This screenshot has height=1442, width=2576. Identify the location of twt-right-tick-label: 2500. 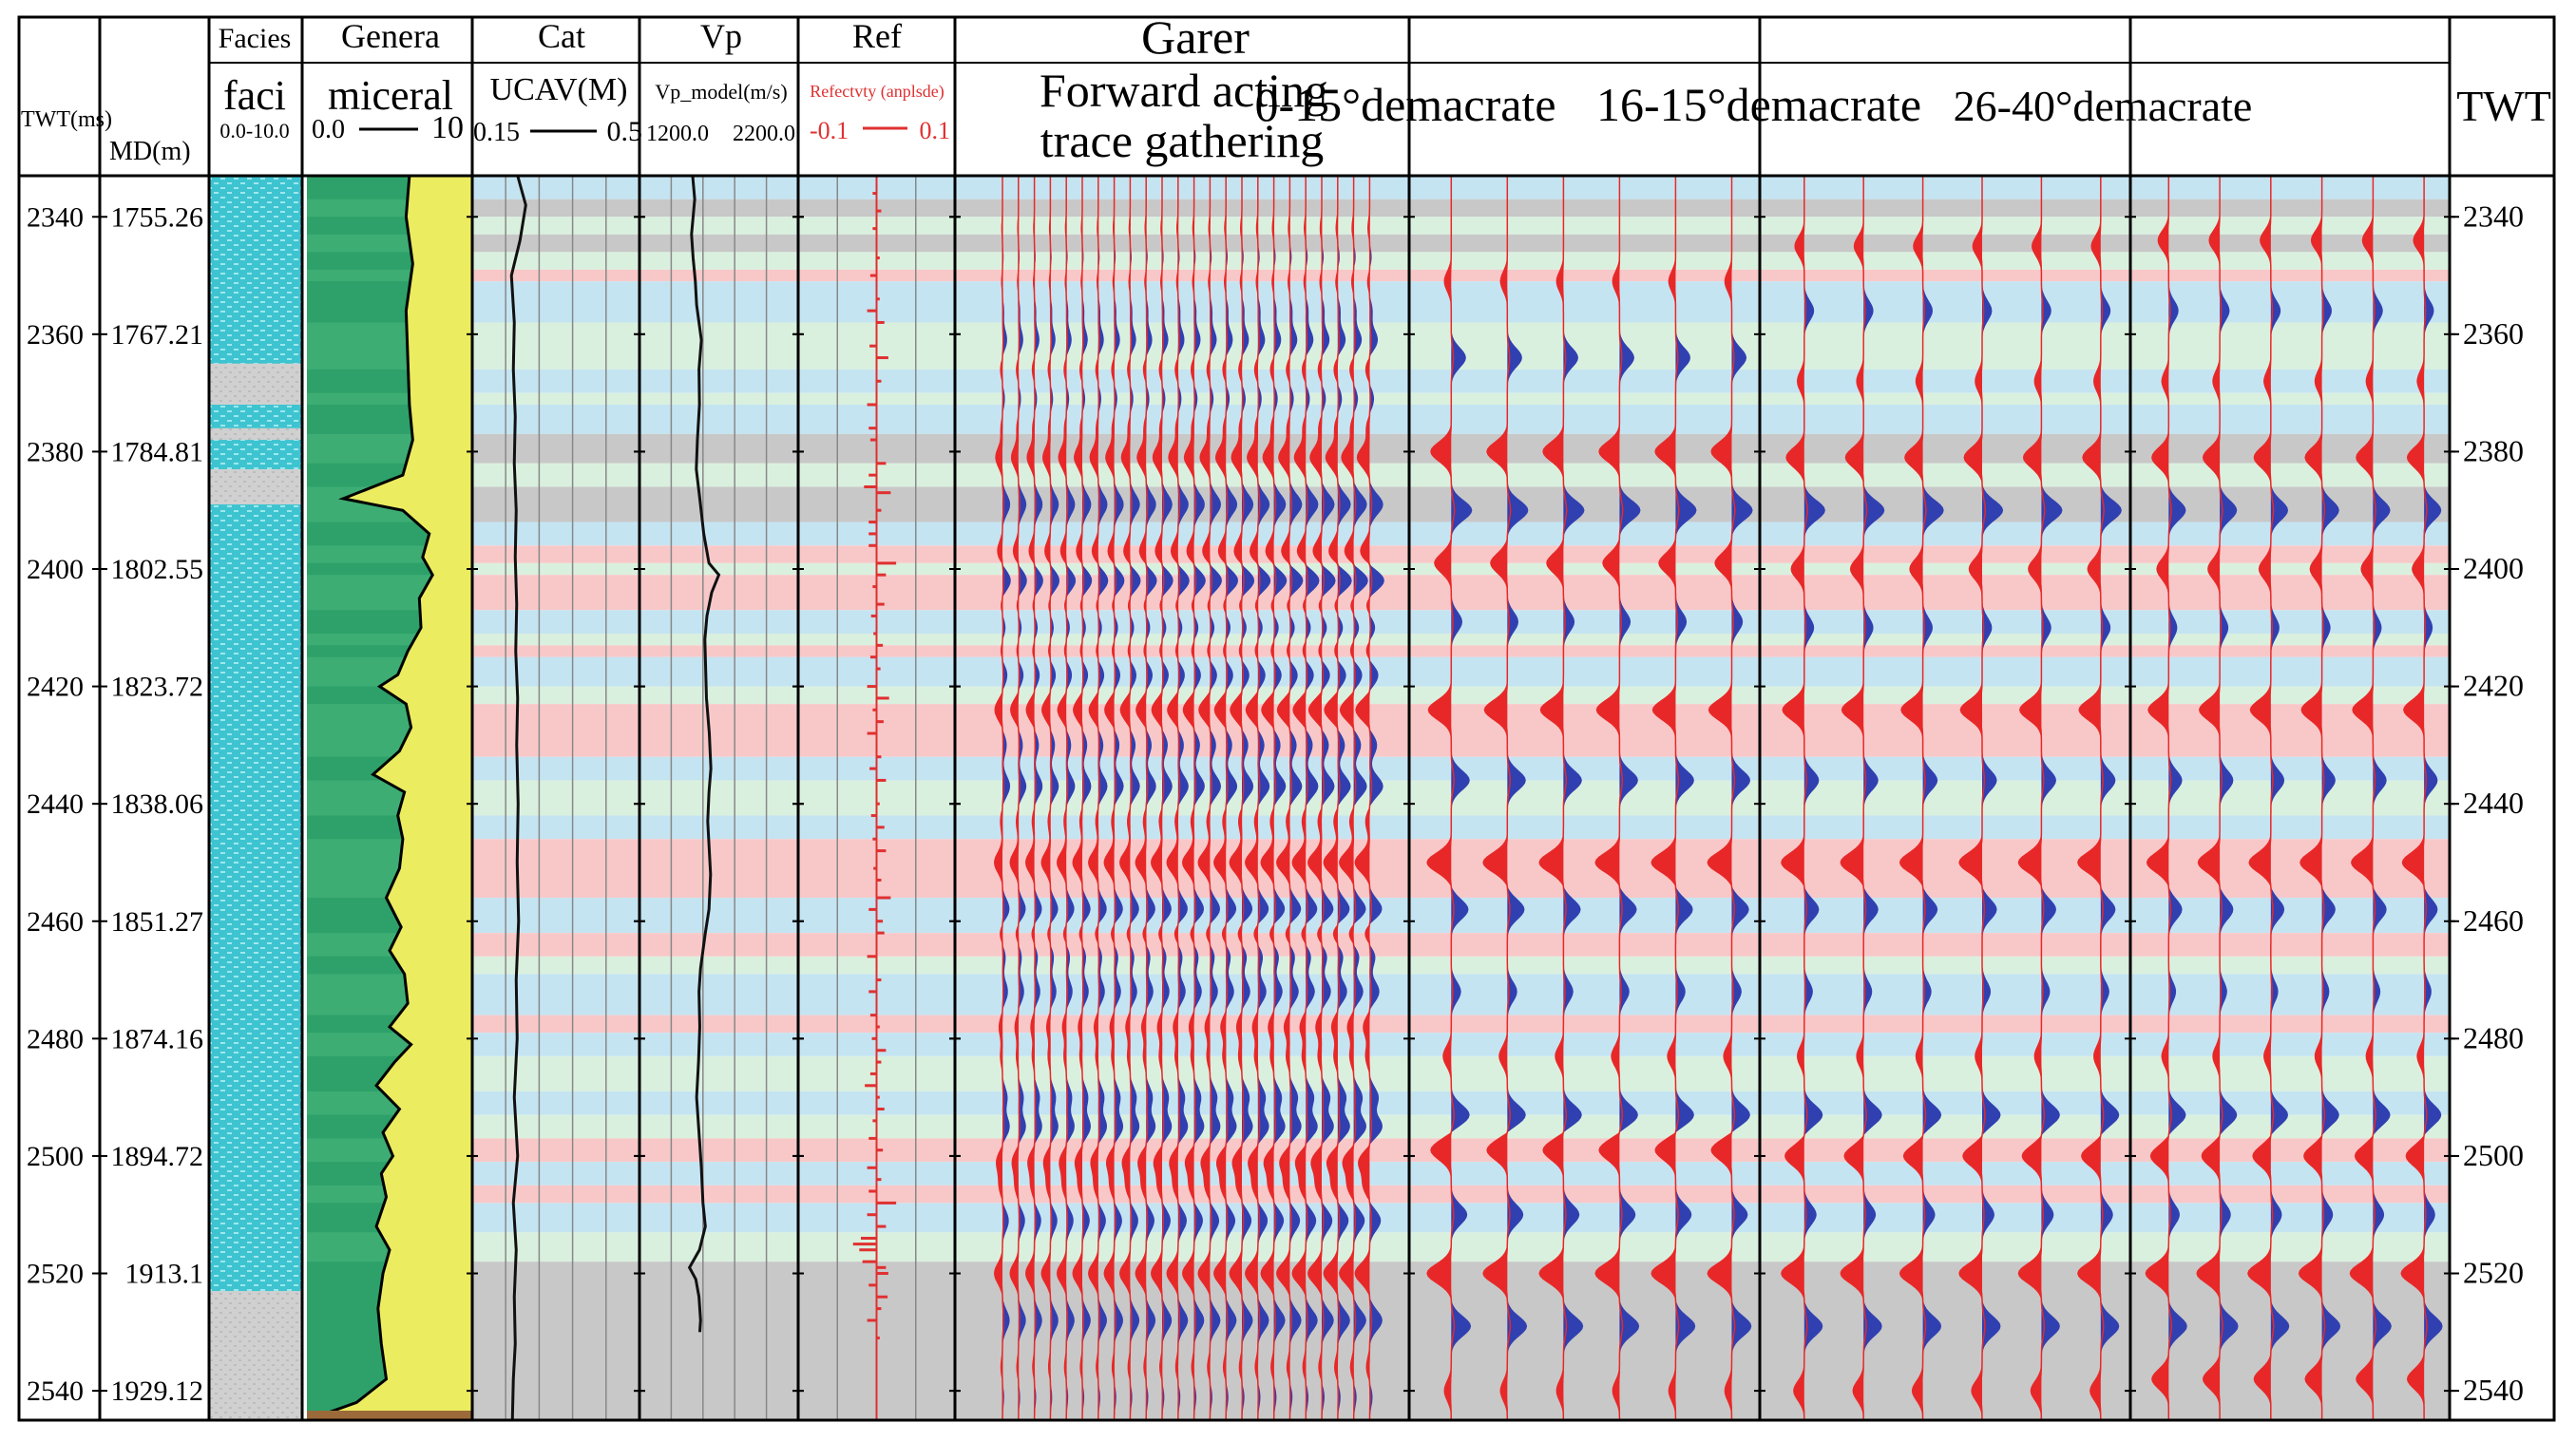
(2493, 1155).